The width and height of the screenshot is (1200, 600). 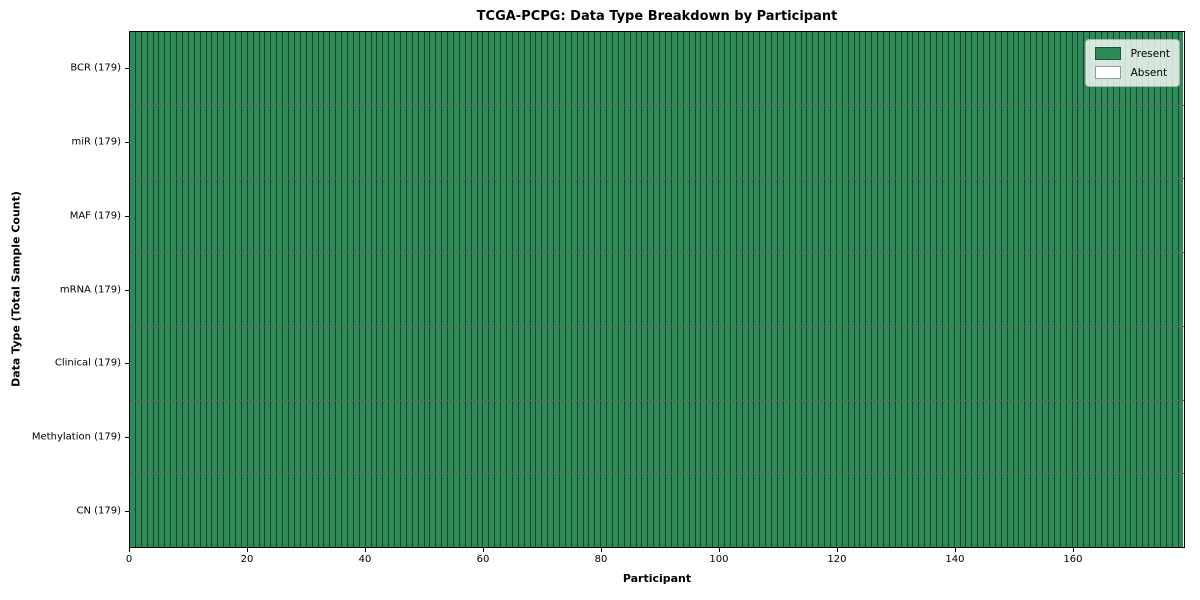 I want to click on x-tick-label: 120, so click(x=837, y=559).